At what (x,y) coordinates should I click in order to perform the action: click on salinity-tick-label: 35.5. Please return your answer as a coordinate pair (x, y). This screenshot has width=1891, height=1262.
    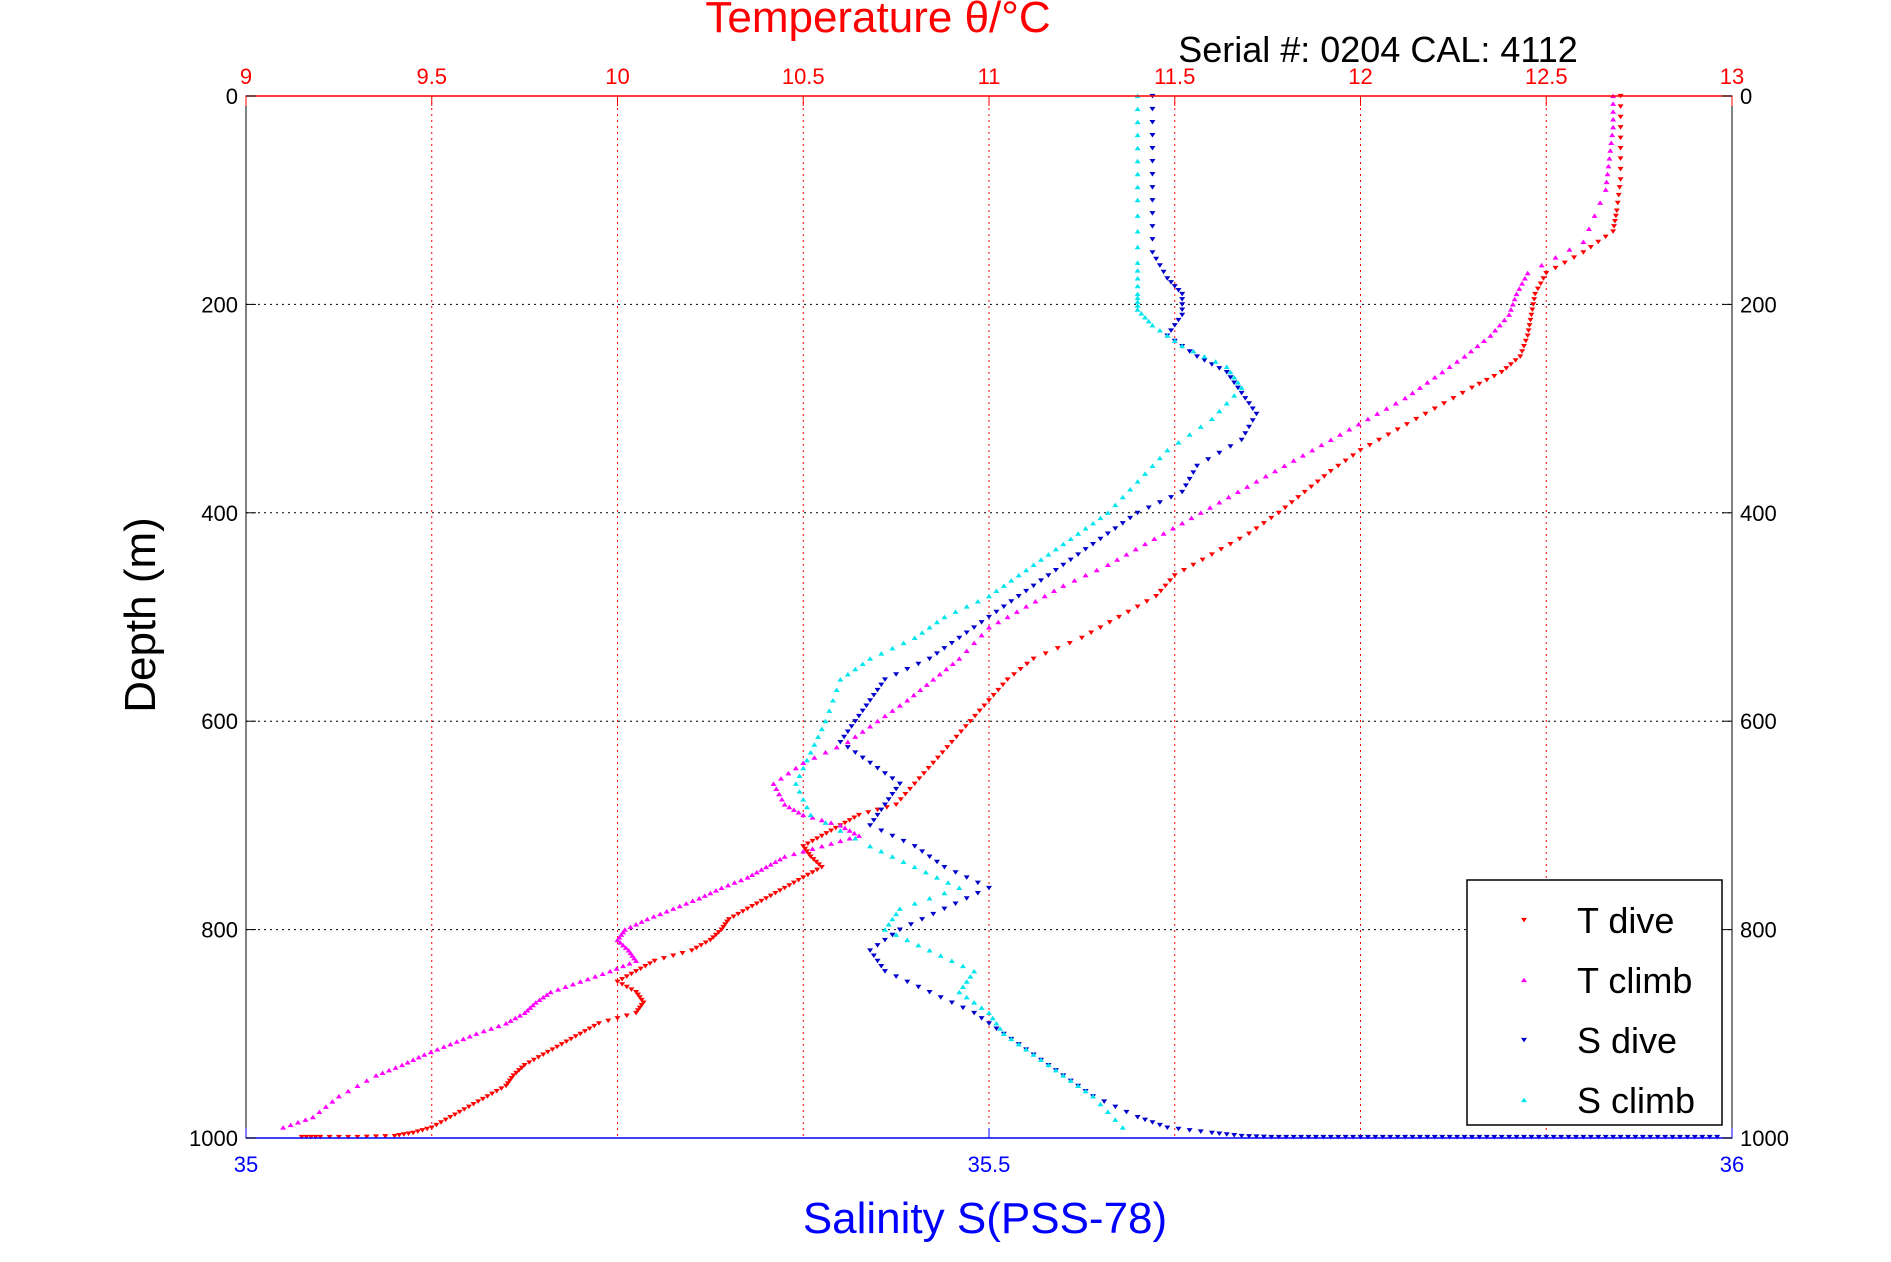
    Looking at the image, I should click on (989, 1164).